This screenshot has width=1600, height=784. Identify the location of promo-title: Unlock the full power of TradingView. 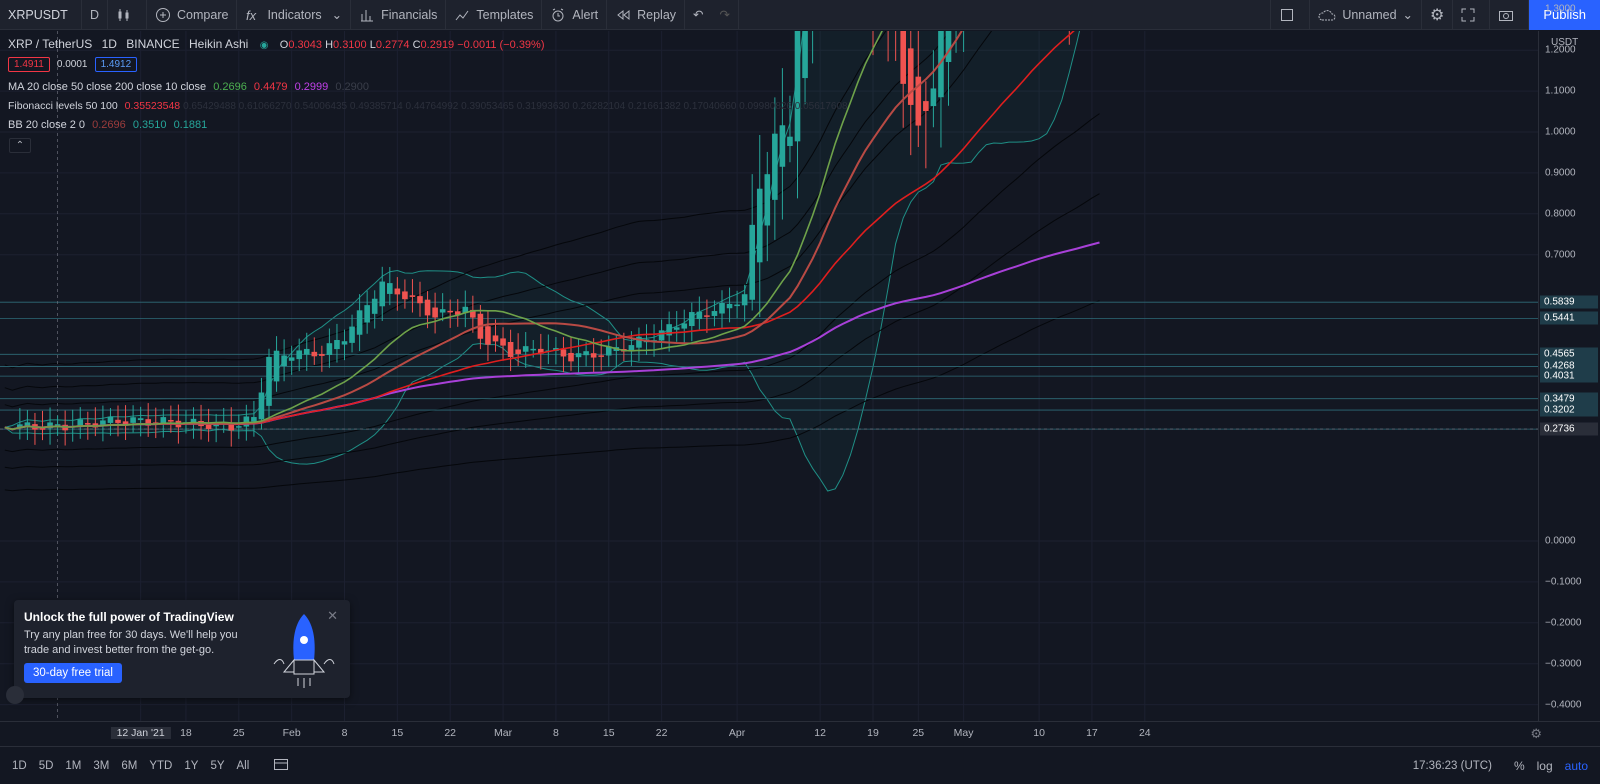
(129, 617).